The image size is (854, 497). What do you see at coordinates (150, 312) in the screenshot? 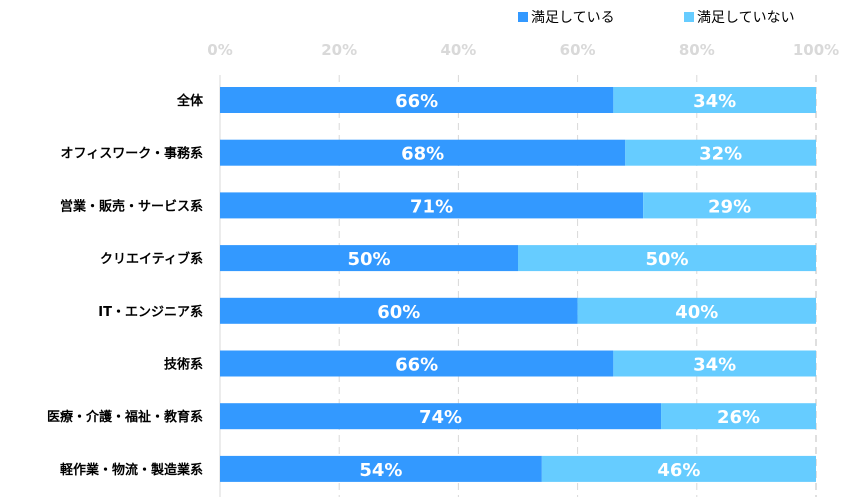
I see `category-label: IT・エンジニア系` at bounding box center [150, 312].